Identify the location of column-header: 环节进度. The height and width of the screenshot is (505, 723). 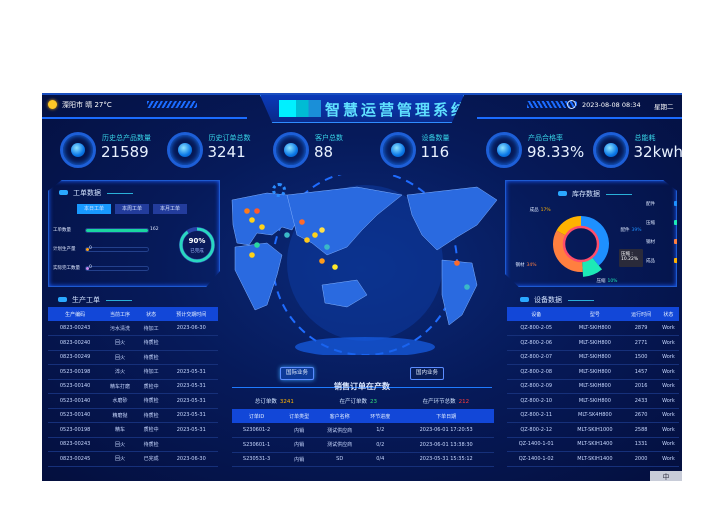
(380, 416).